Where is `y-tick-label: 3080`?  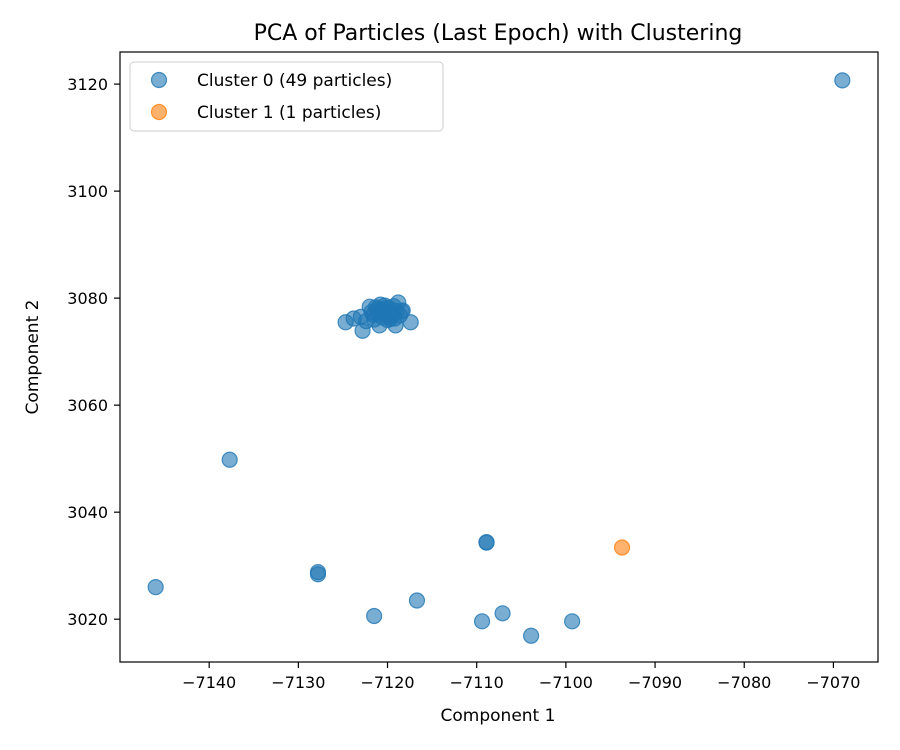 y-tick-label: 3080 is located at coordinates (87, 298).